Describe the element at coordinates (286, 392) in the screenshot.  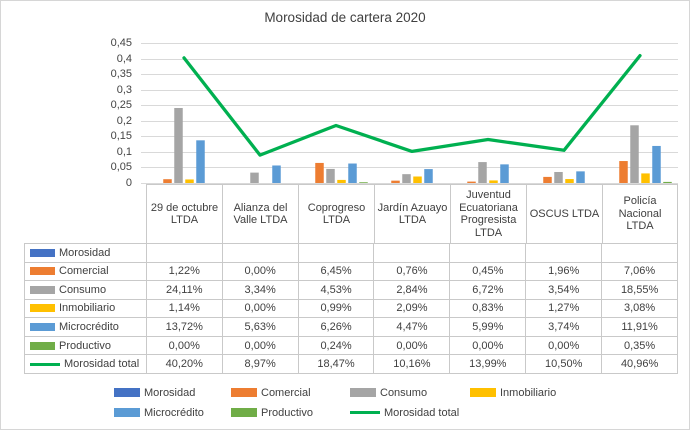
I see `legend-label: Comercial` at that location.